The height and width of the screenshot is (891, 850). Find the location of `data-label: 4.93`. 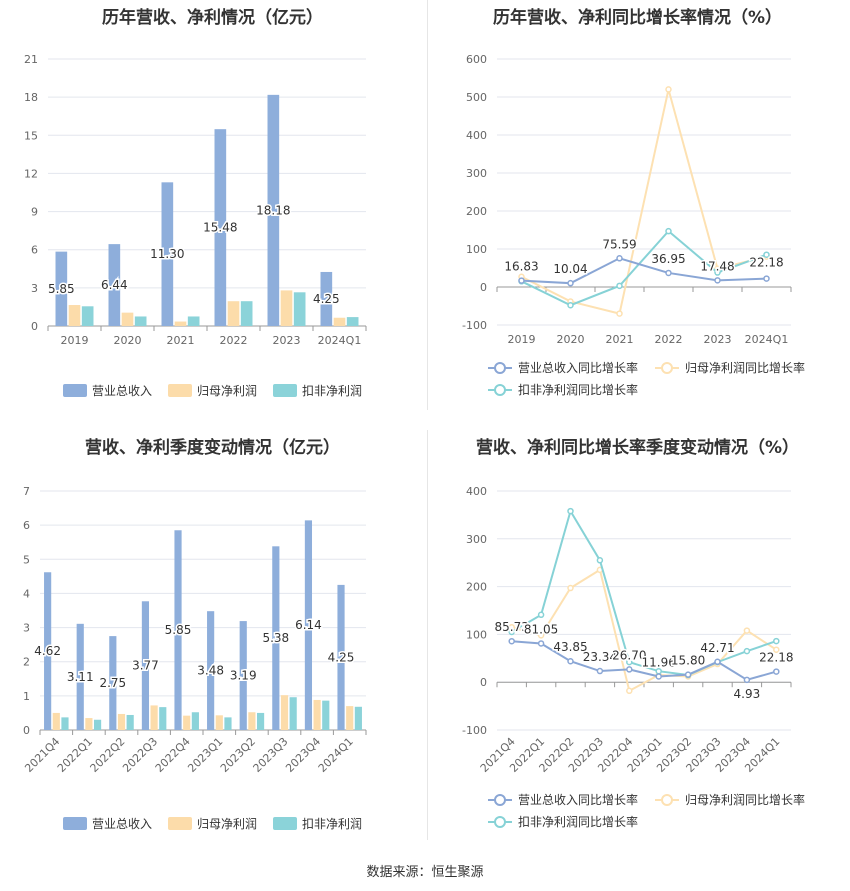

data-label: 4.93 is located at coordinates (747, 694).